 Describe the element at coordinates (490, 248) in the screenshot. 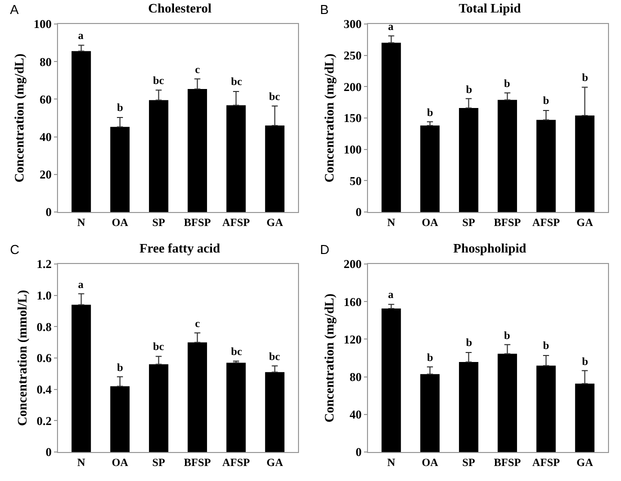

I see `chart-title: Phospholipid` at that location.